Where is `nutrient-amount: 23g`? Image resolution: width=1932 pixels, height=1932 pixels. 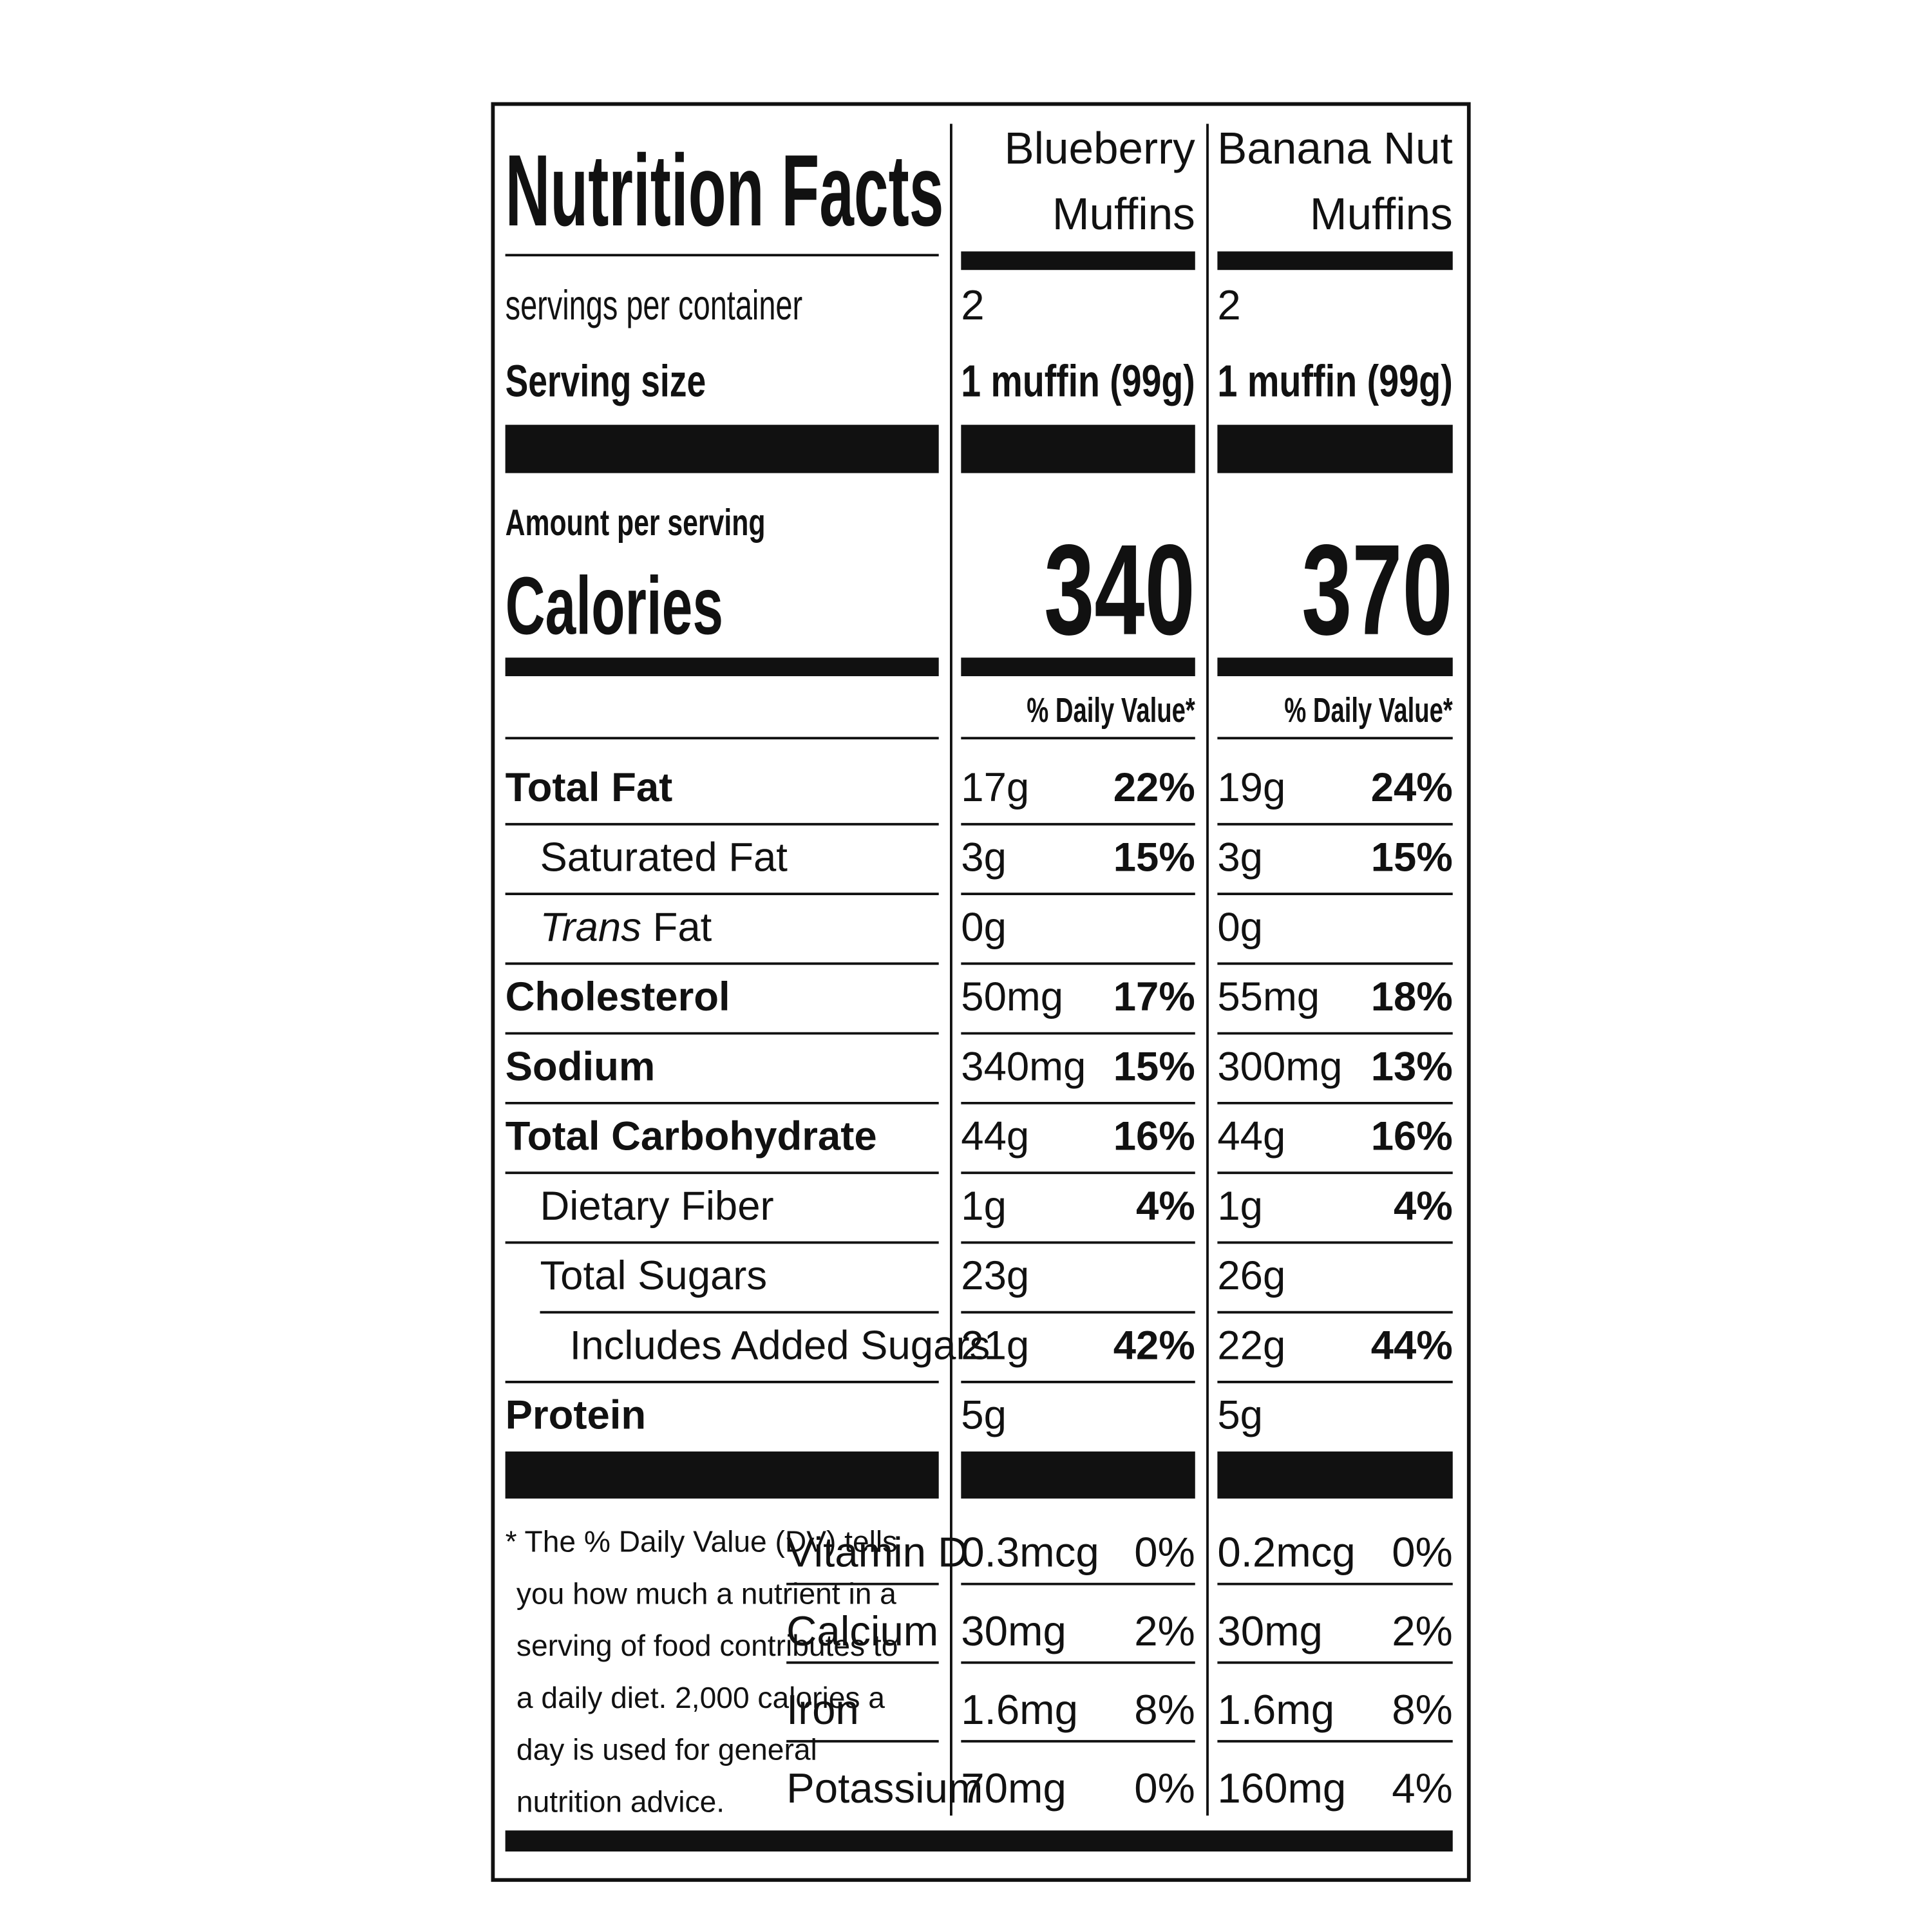 nutrient-amount: 23g is located at coordinates (995, 1275).